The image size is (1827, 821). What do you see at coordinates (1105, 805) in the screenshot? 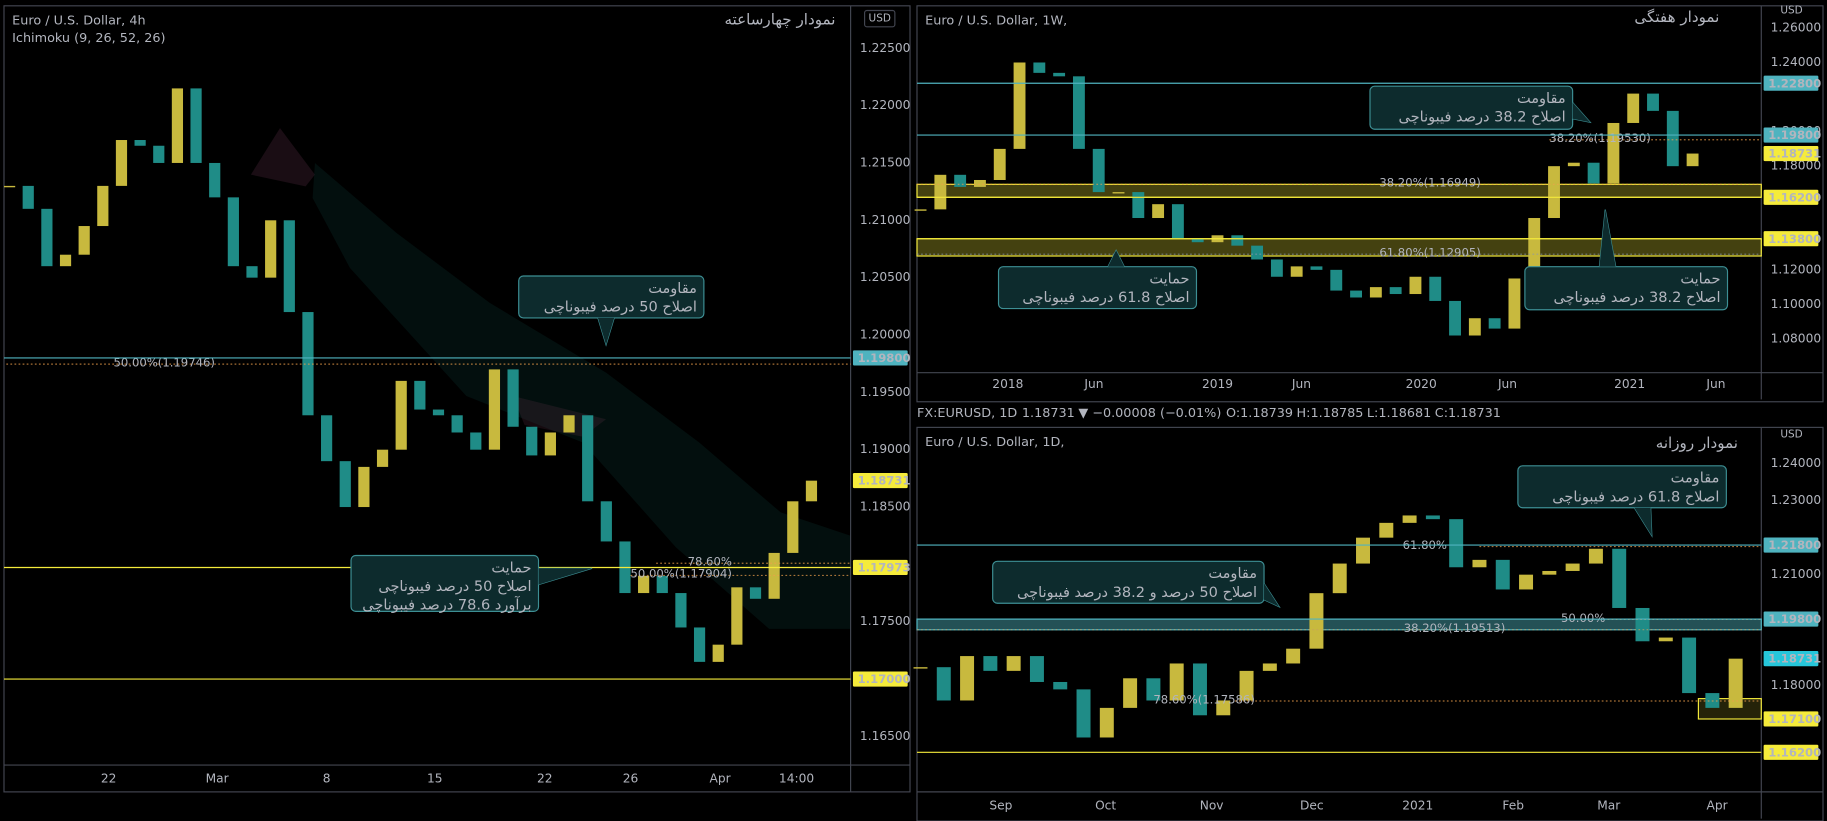
I see `x-tick-label: Oct` at bounding box center [1105, 805].